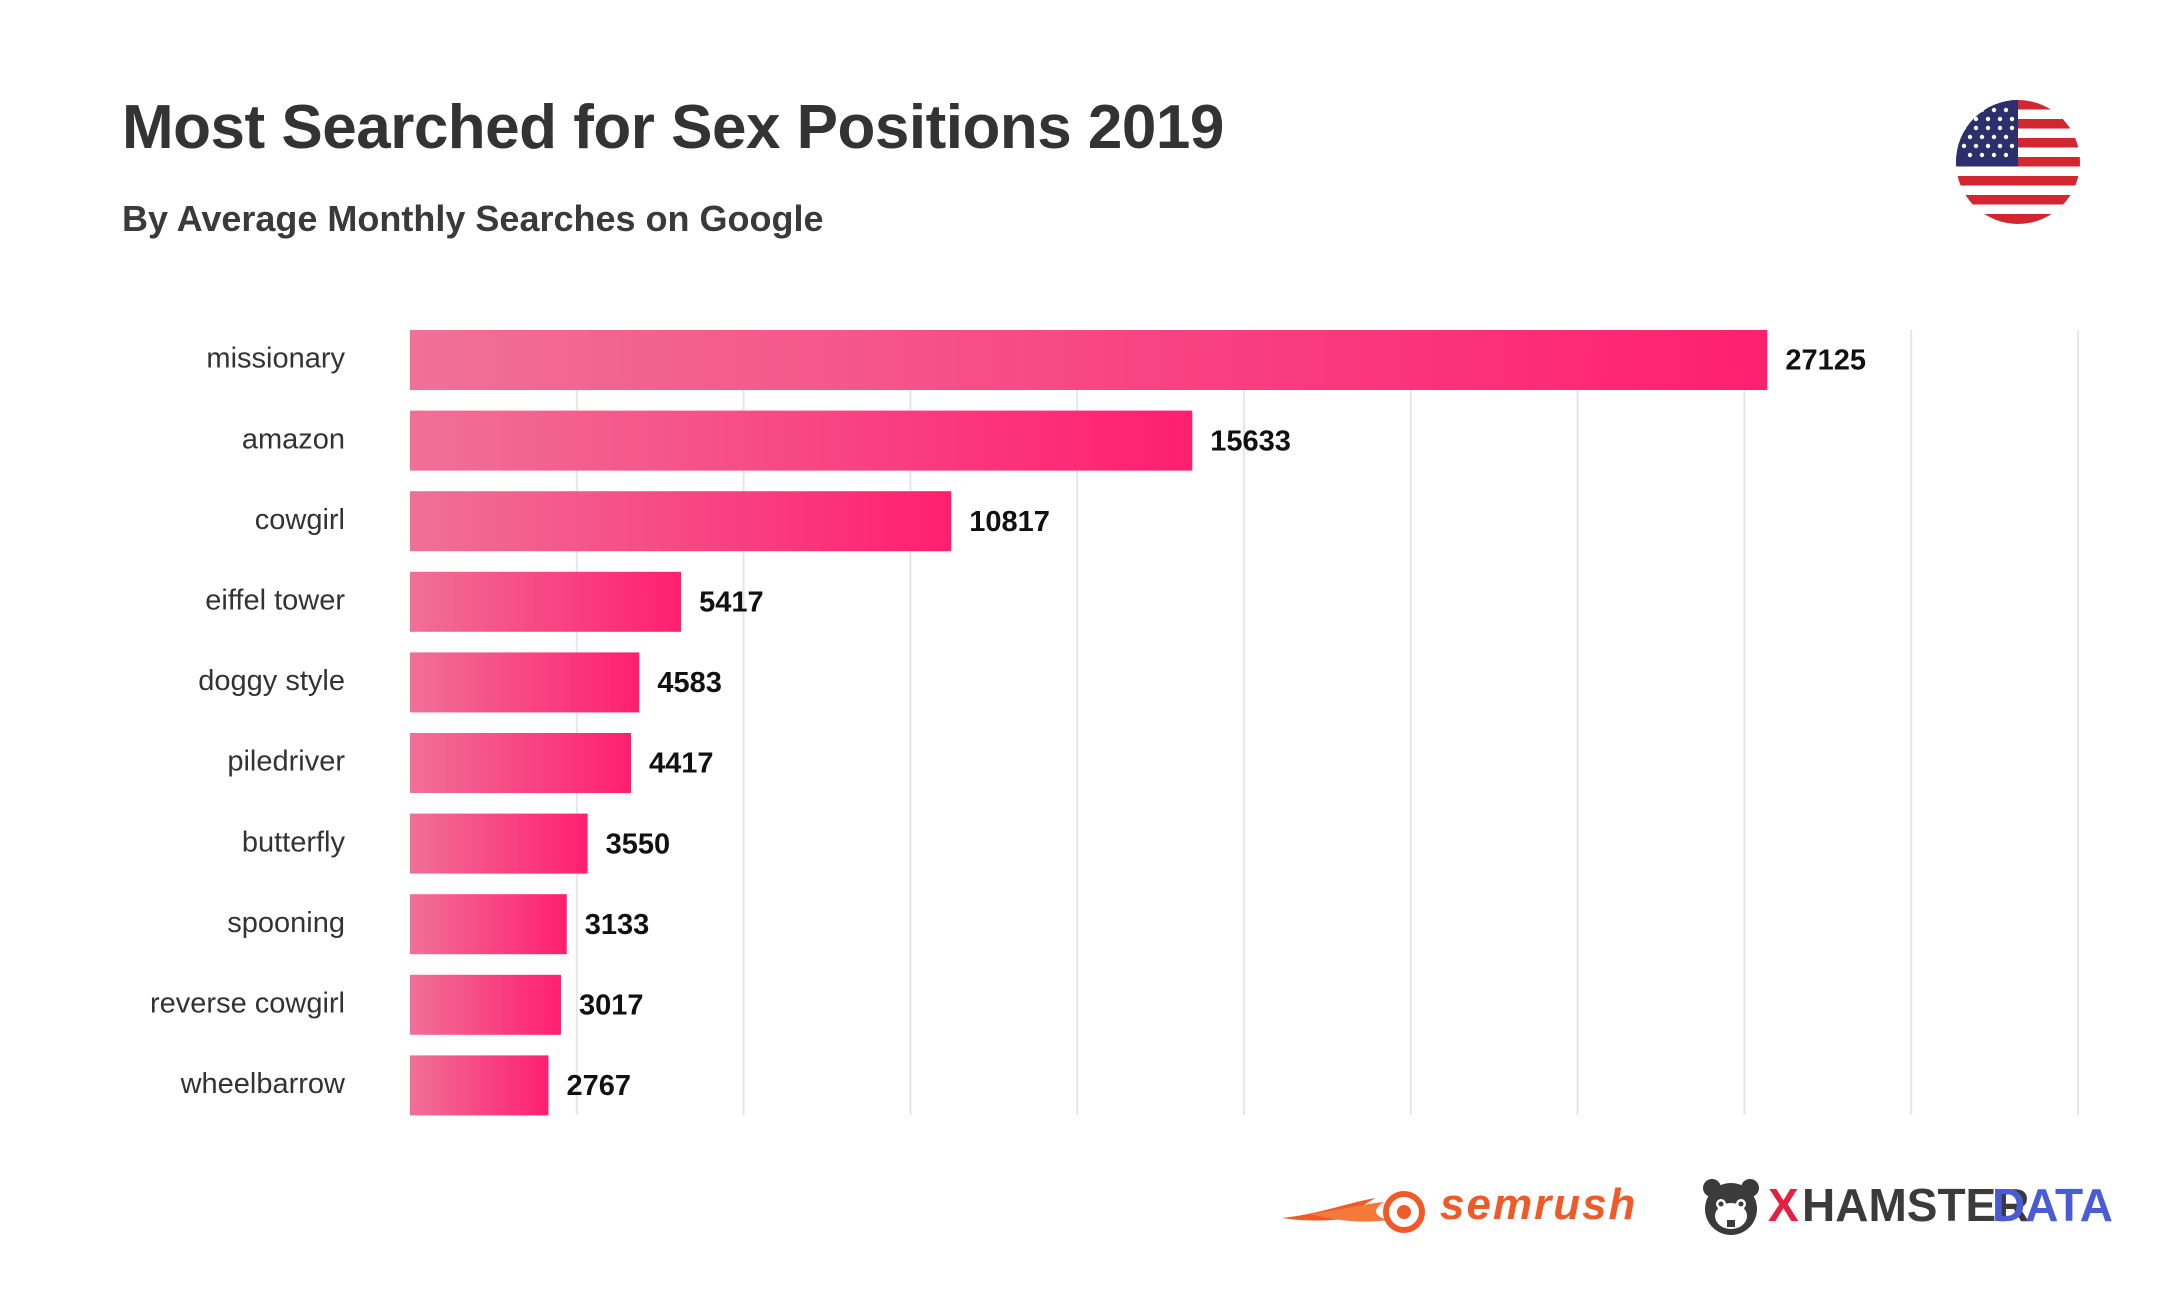  What do you see at coordinates (731, 602) in the screenshot?
I see `value-label: 5417` at bounding box center [731, 602].